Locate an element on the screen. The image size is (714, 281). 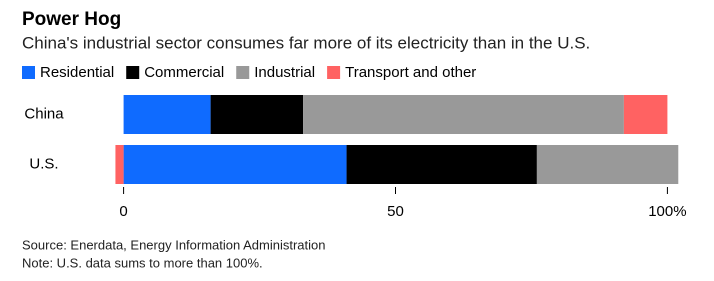
x-tick-label: 50 is located at coordinates (395, 211).